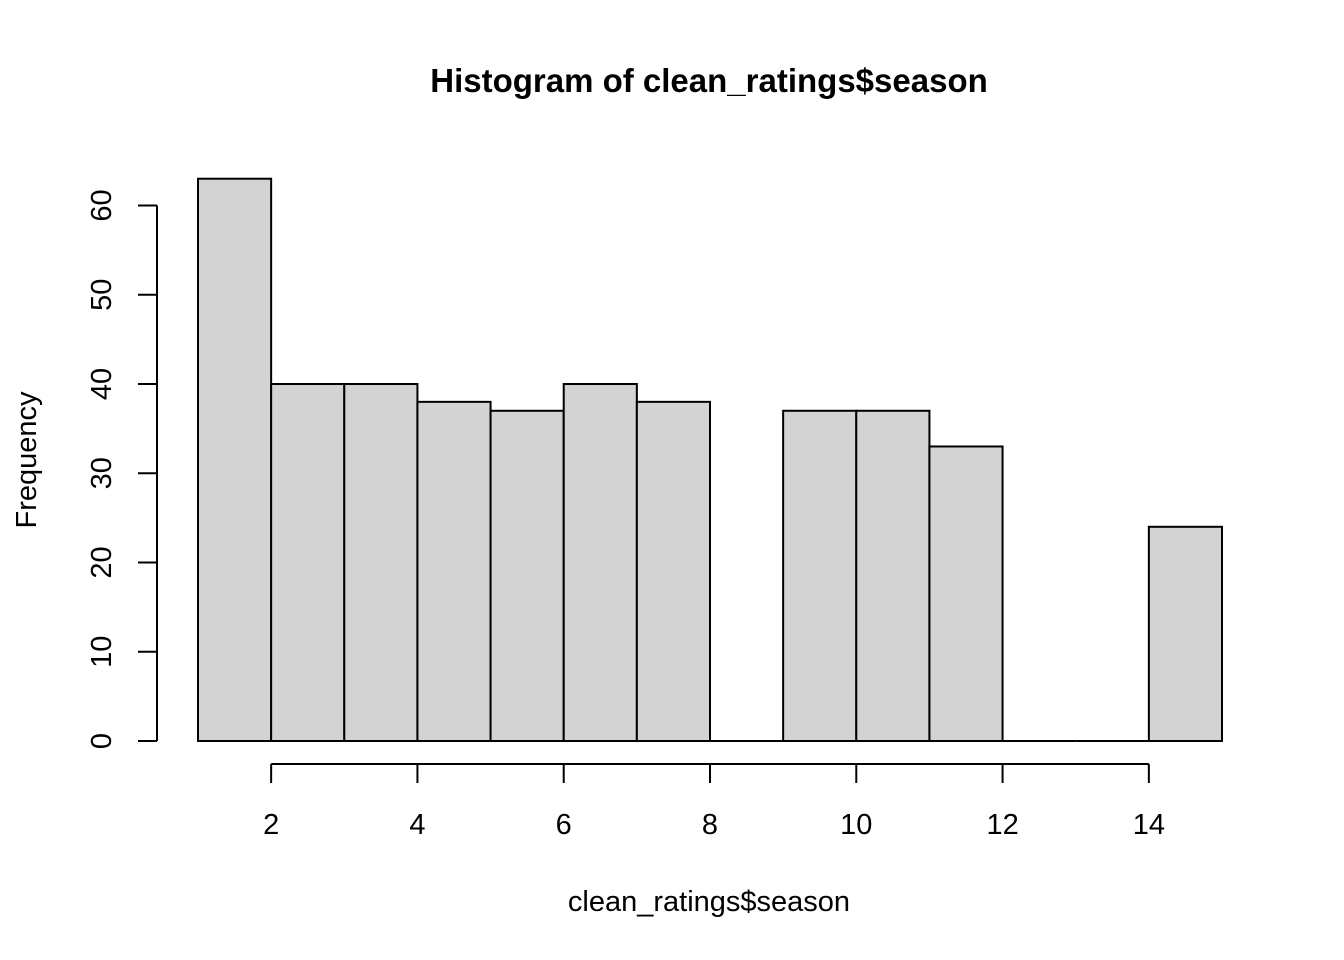 This screenshot has height=960, width=1344. What do you see at coordinates (1149, 825) in the screenshot?
I see `x-tick-label: 14` at bounding box center [1149, 825].